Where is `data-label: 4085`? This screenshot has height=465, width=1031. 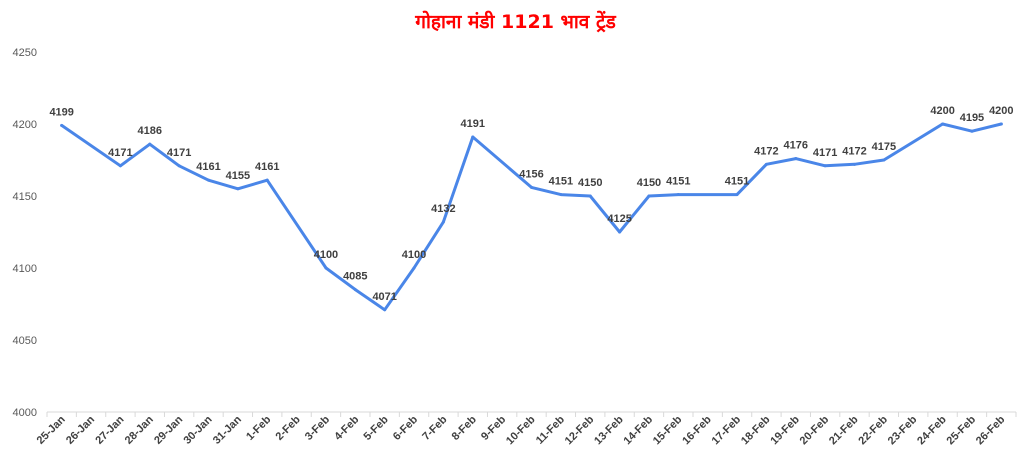 data-label: 4085 is located at coordinates (355, 277).